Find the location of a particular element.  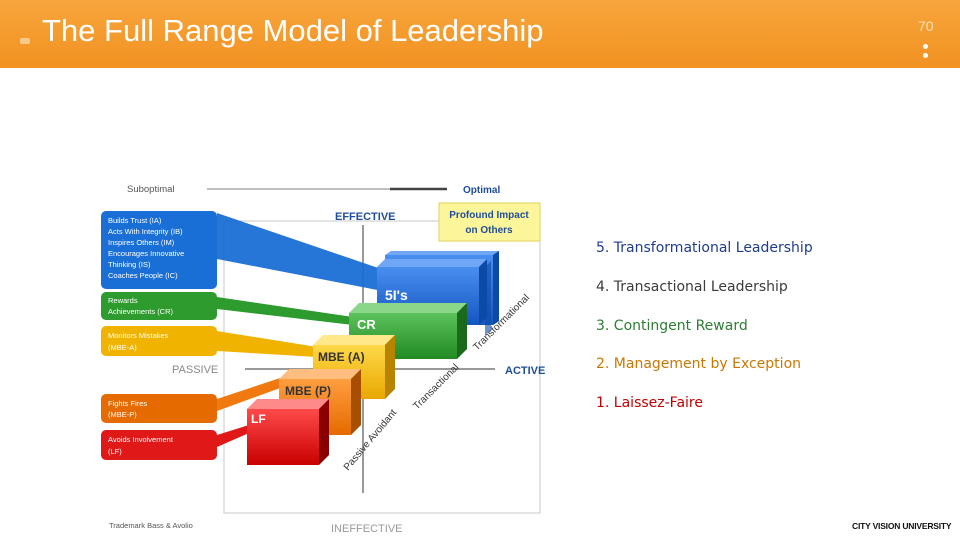

svg-text: Builds Trust (IA) is located at coordinates (135, 220).